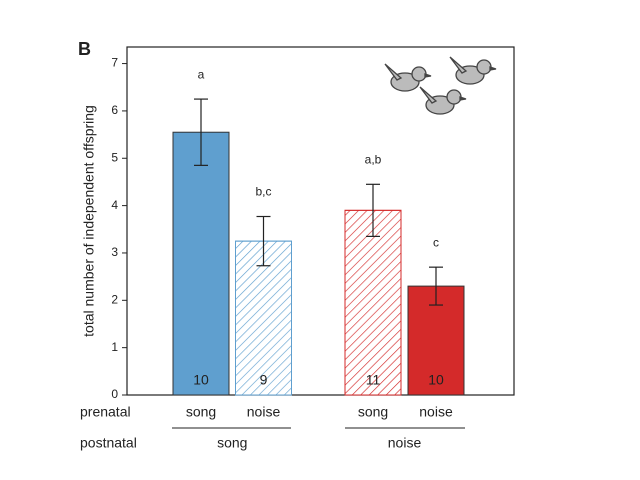  I want to click on annotation: a, so click(201, 74).